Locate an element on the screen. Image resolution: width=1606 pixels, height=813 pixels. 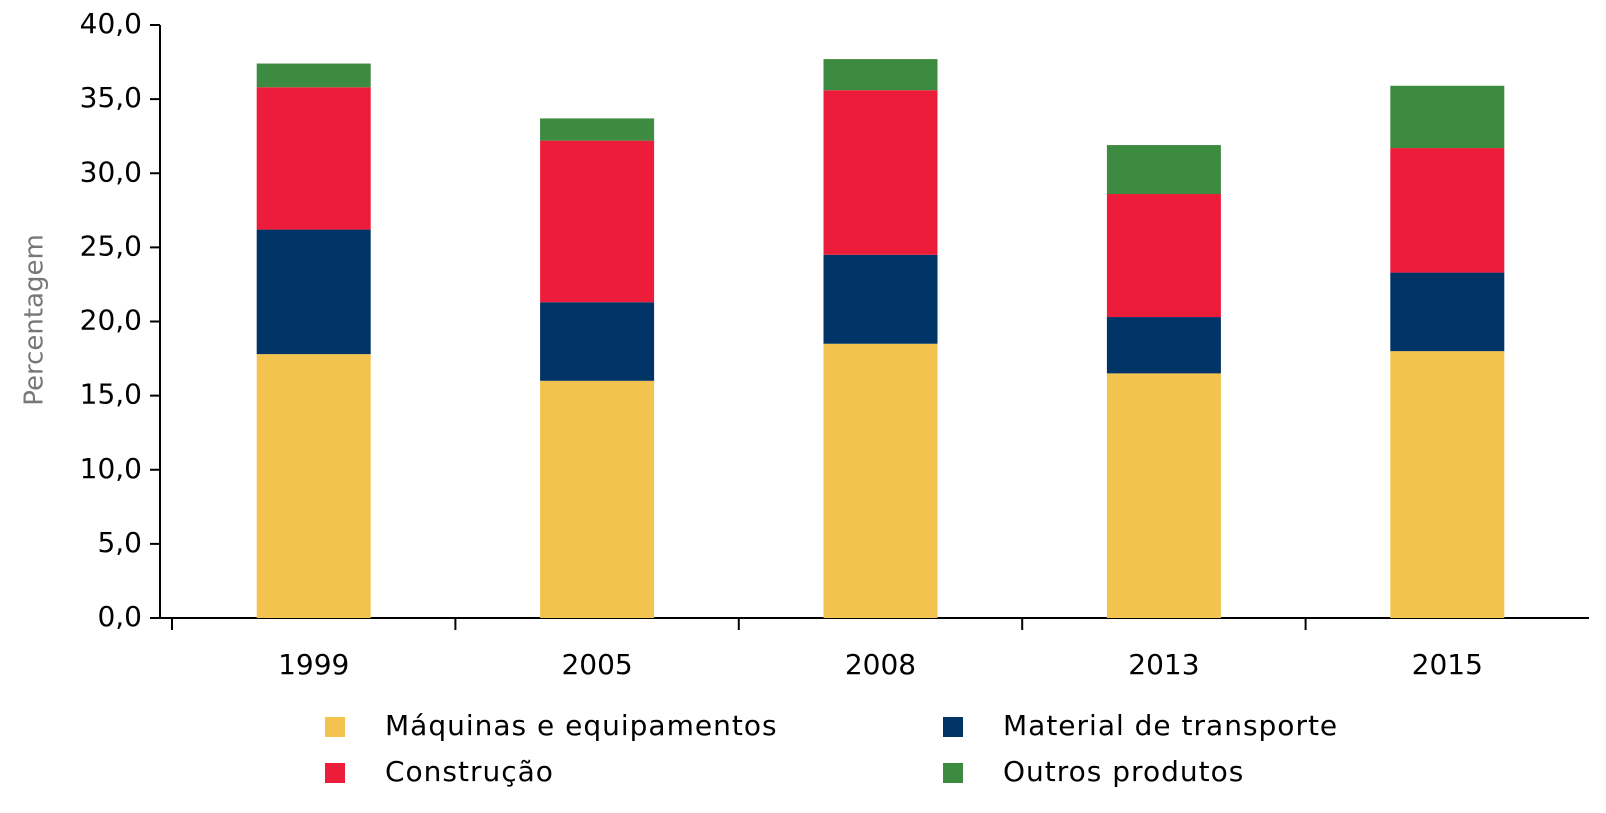
x-tick-label: 1999 is located at coordinates (313, 664).